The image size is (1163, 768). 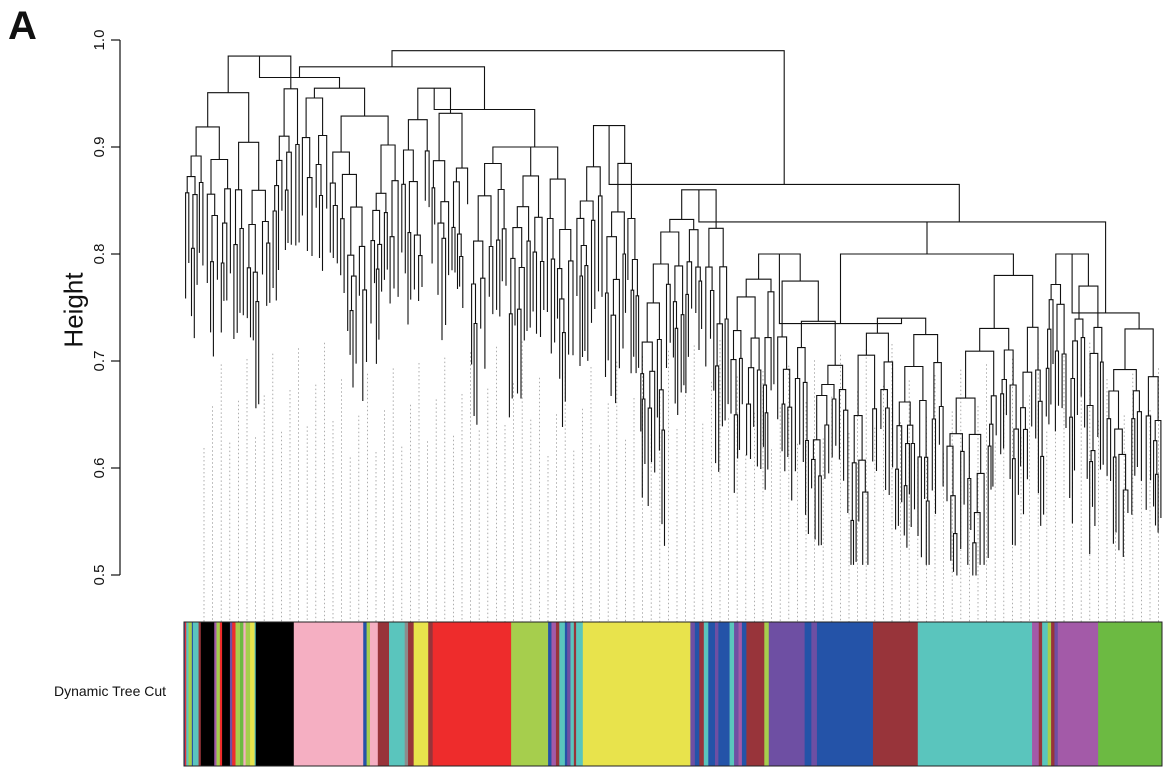 What do you see at coordinates (22, 26) in the screenshot?
I see `panel-label: A` at bounding box center [22, 26].